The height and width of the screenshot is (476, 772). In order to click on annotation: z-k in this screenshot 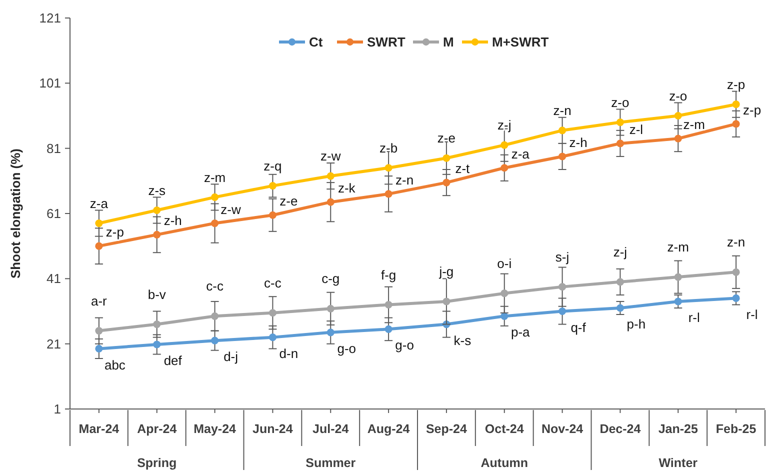, I will do `click(347, 188)`.